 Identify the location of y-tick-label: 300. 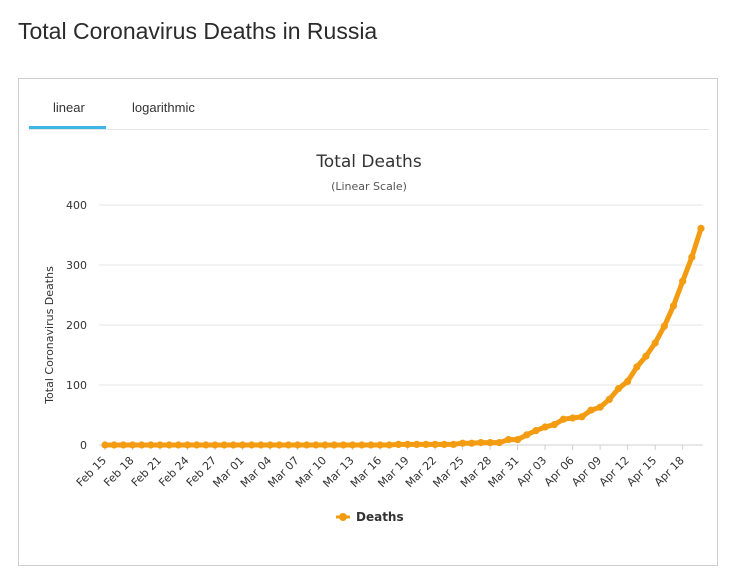
(76, 265).